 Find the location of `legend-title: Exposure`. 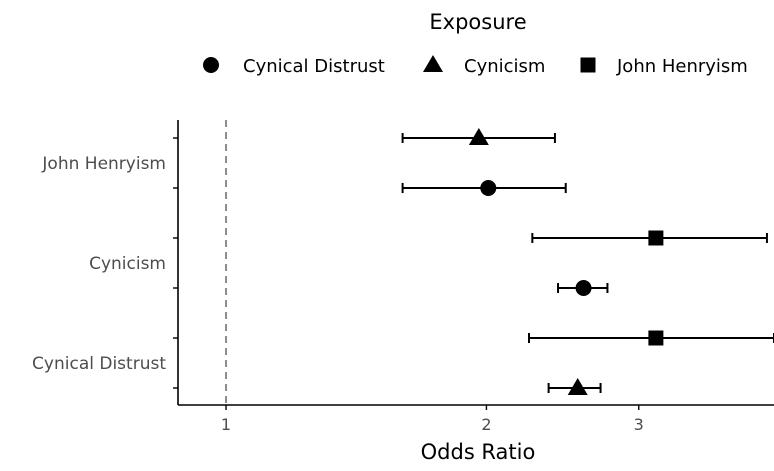

legend-title: Exposure is located at coordinates (477, 22).